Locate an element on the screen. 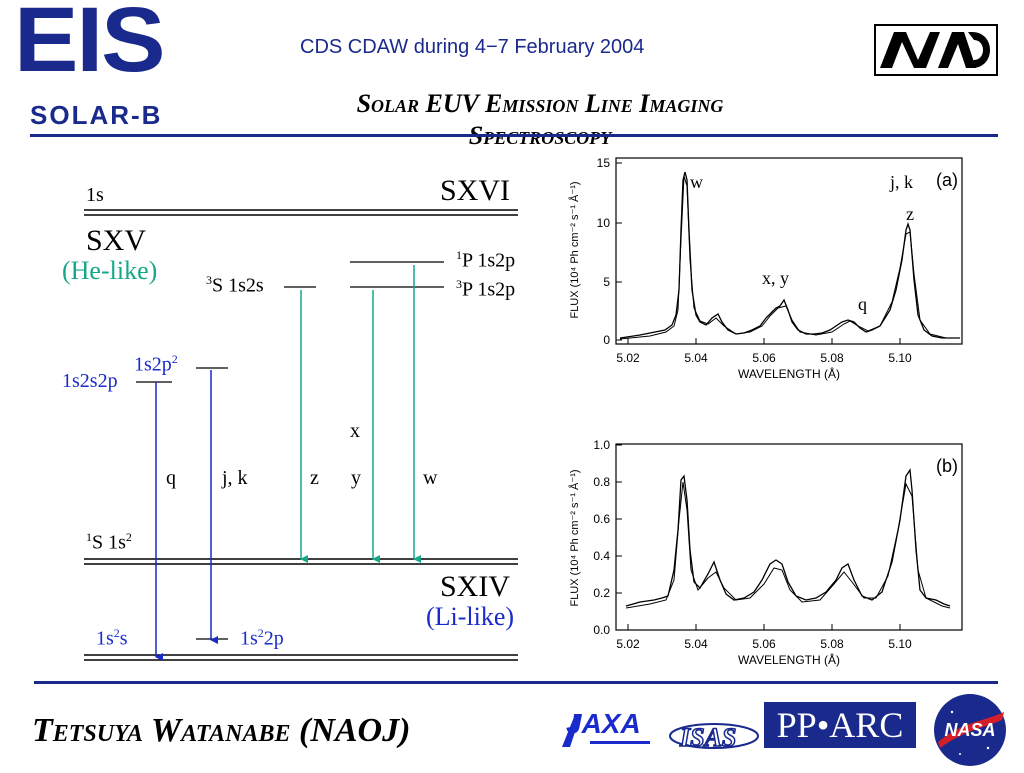 This screenshot has height=773, width=1024. footer-divider is located at coordinates (516, 682).